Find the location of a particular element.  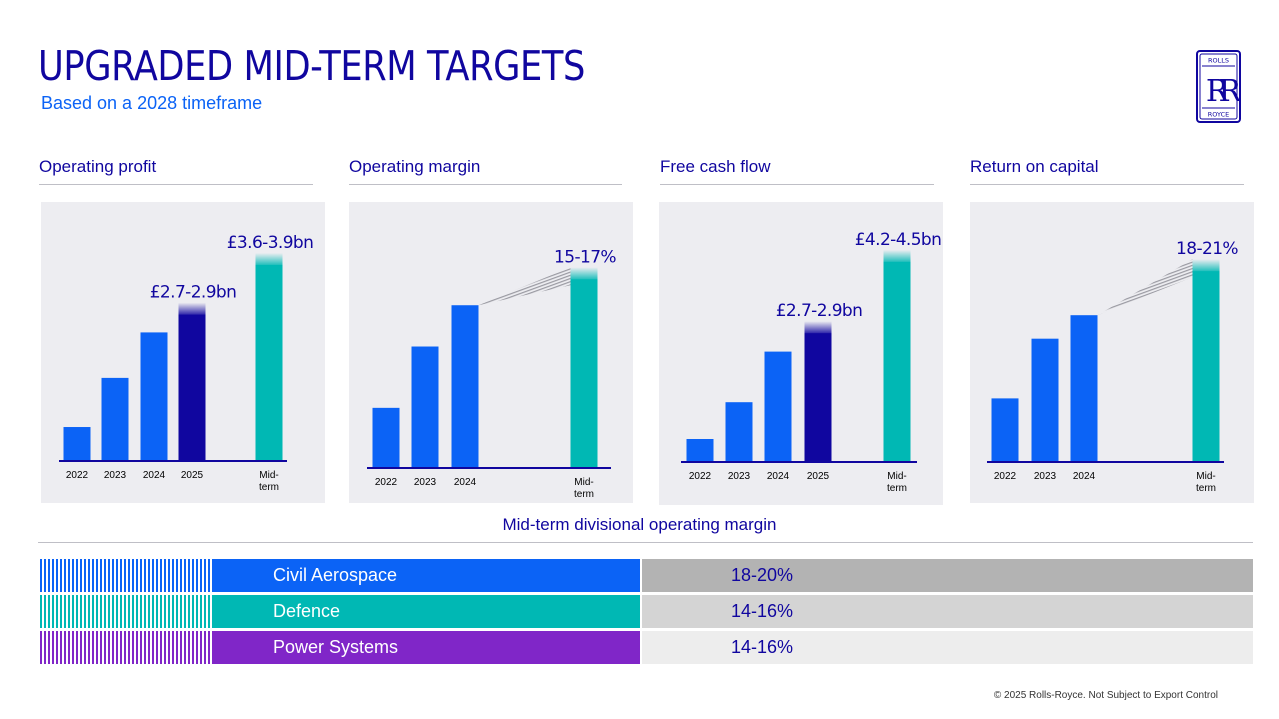

logo-top-text: ROLLS is located at coordinates (1218, 61).